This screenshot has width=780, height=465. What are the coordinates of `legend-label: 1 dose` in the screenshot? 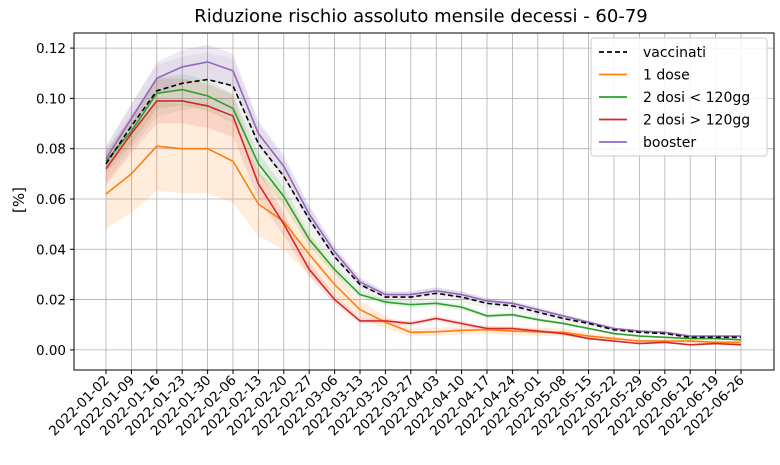 It's located at (666, 76).